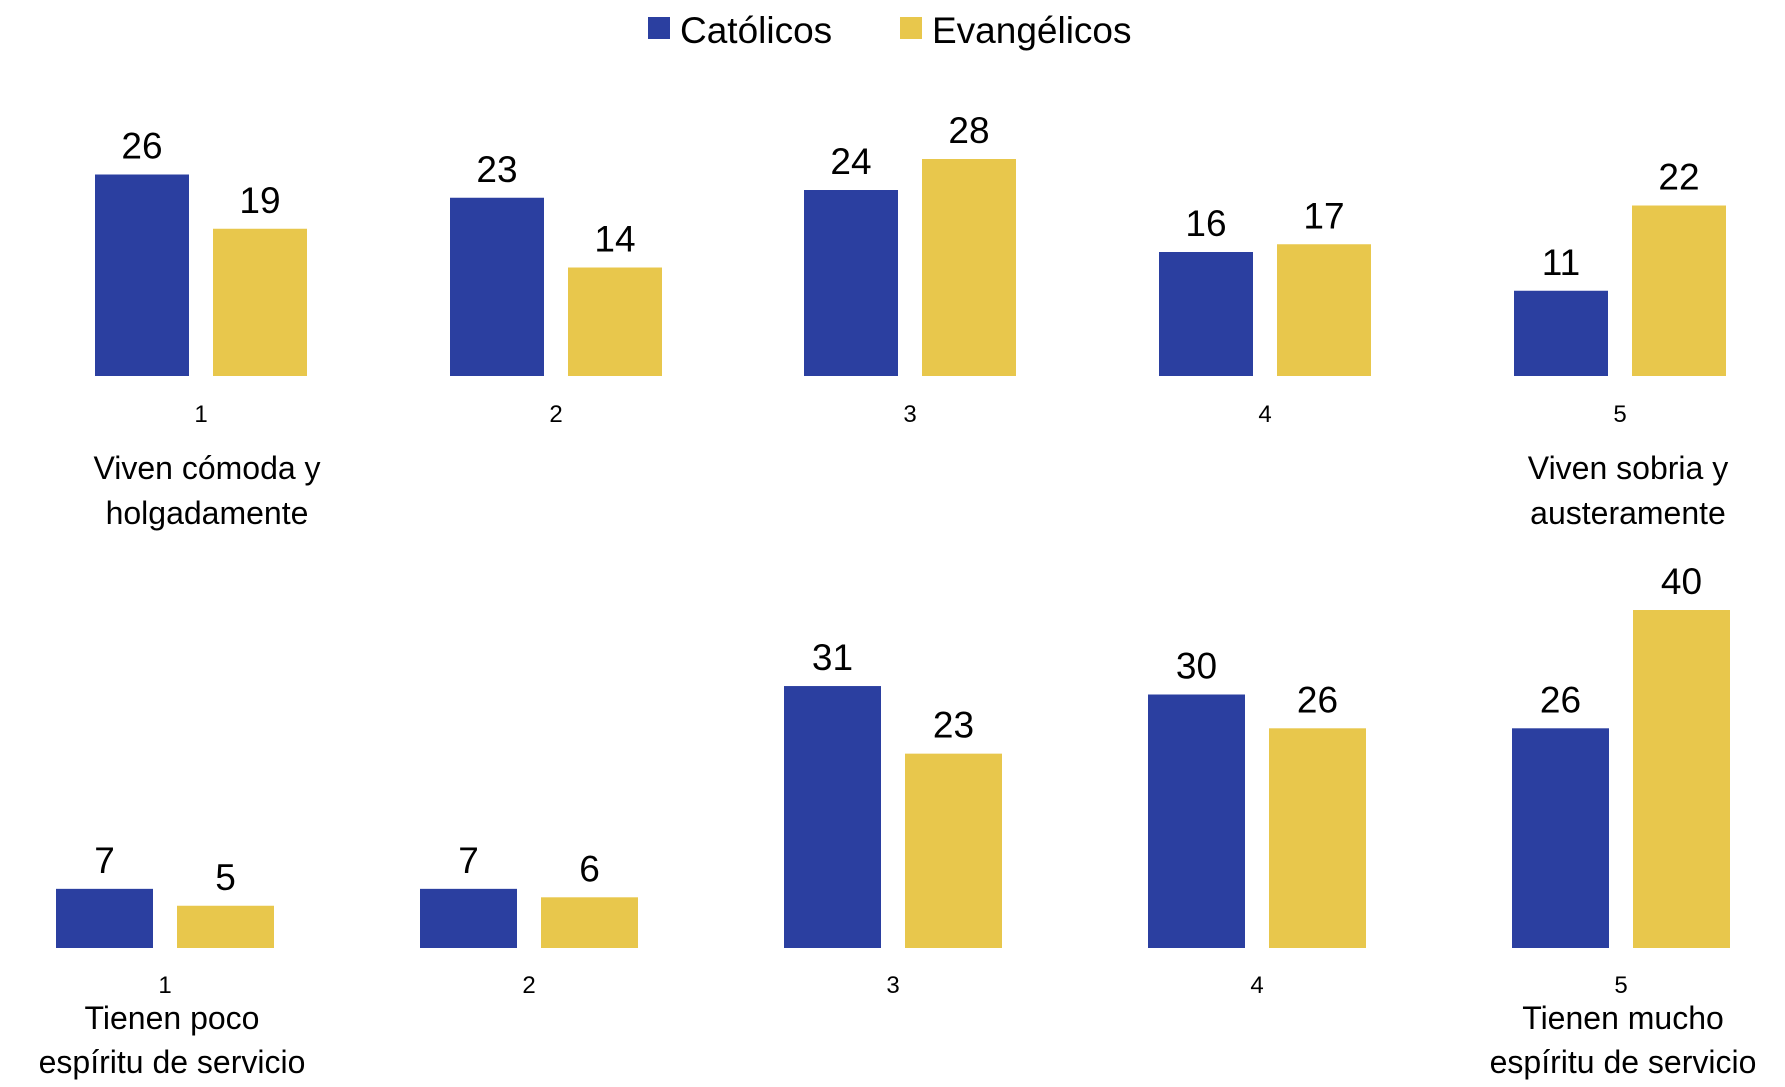 This screenshot has height=1087, width=1785. I want to click on legend-swatch-catolicos, so click(659, 28).